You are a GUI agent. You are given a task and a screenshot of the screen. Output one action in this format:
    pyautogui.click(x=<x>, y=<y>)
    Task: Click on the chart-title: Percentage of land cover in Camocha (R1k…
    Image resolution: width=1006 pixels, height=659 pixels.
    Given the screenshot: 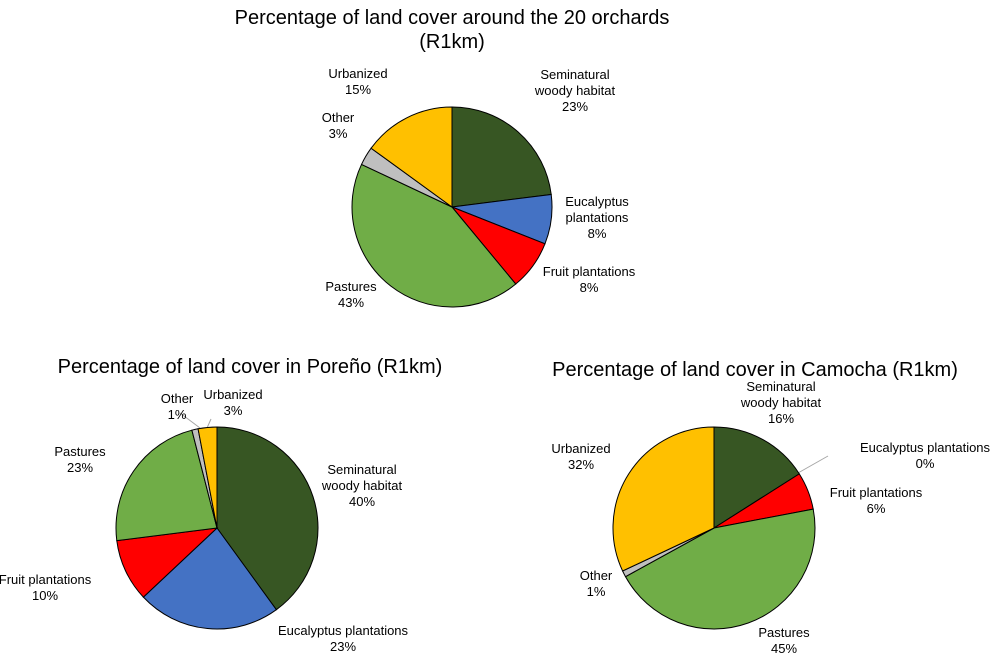 What is the action you would take?
    pyautogui.click(x=755, y=370)
    